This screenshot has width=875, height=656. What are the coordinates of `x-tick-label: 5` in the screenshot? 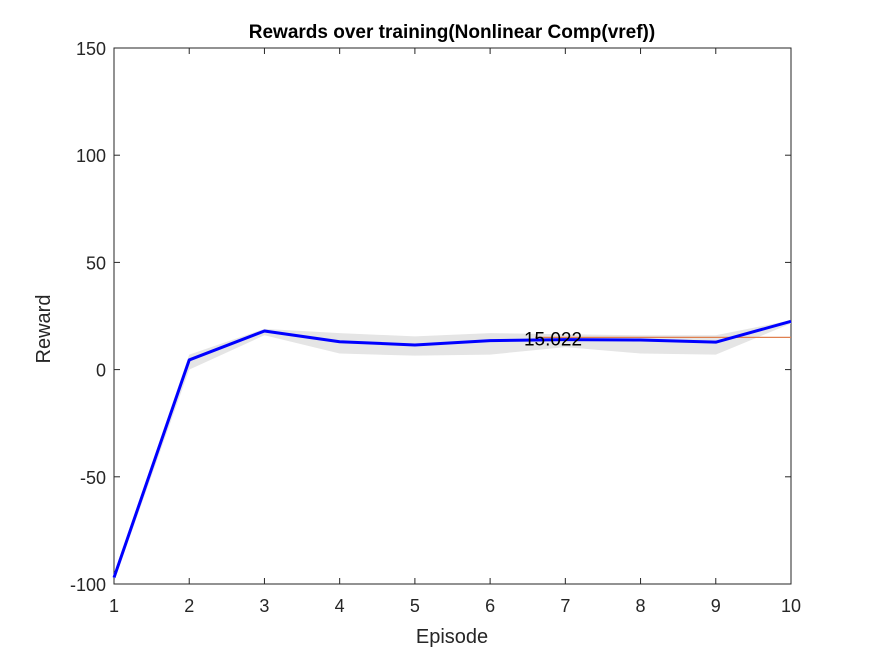 It's located at (415, 606).